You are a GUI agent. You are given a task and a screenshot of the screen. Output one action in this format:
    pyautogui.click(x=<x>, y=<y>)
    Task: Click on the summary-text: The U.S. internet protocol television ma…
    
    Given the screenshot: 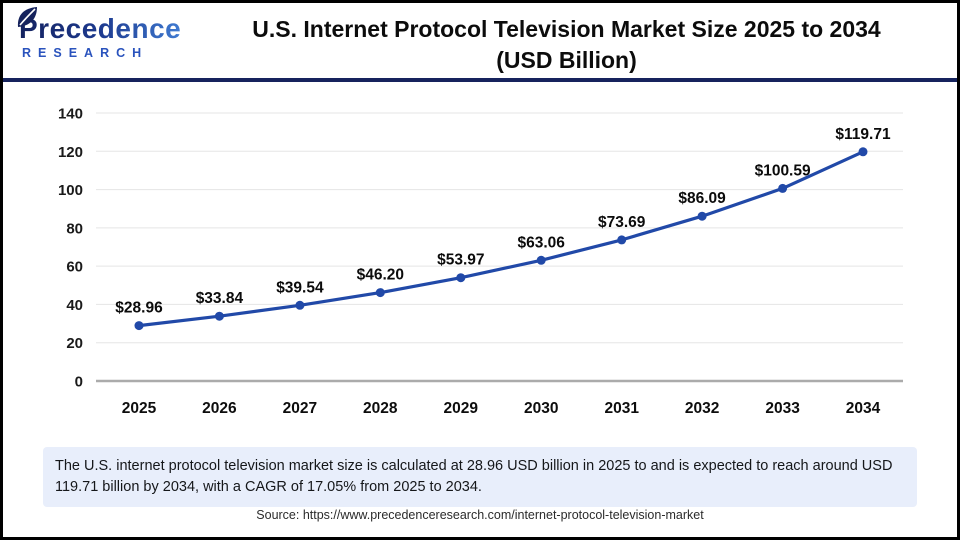 What is the action you would take?
    pyautogui.click(x=474, y=476)
    